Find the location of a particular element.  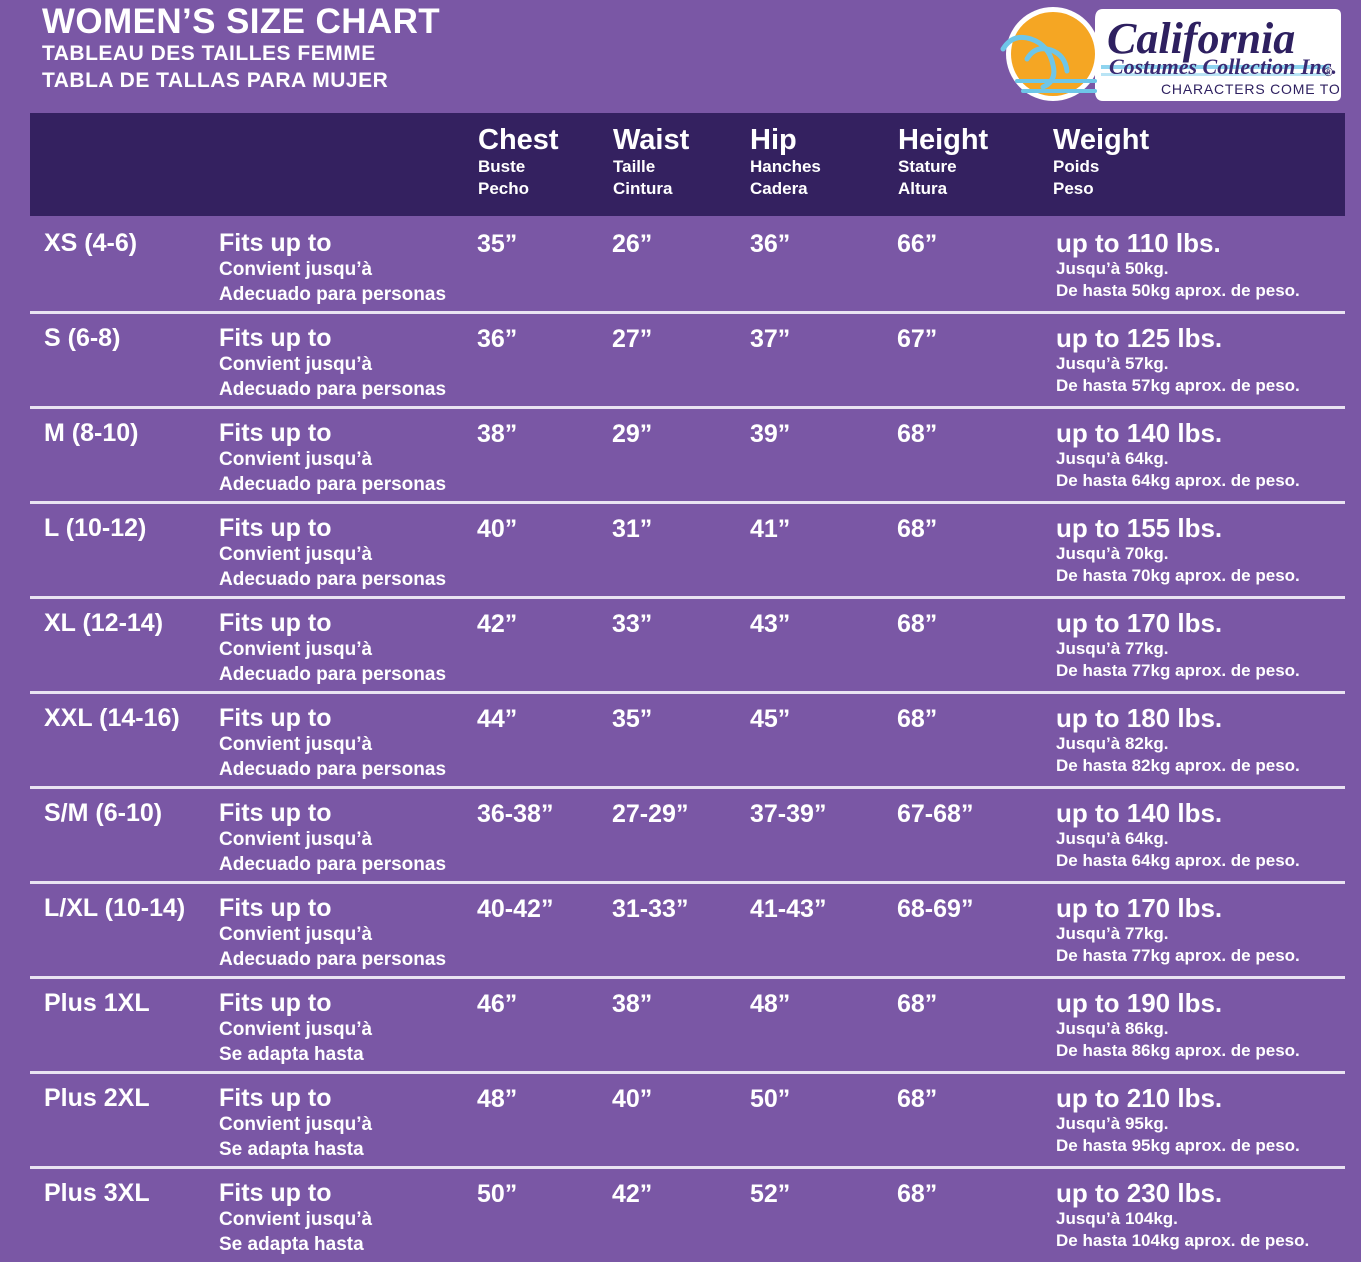

column-header-height: Height Stature Altura is located at coordinates (943, 162).